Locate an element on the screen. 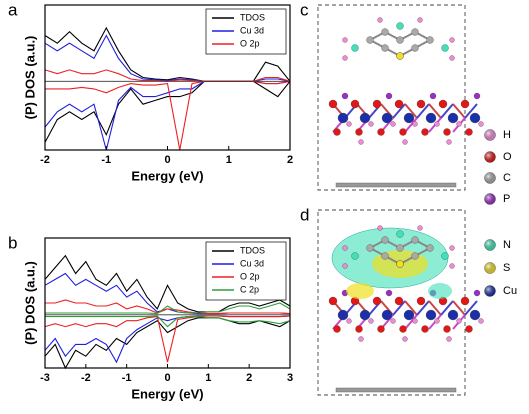 This screenshot has width=529, height=414. panel-label: a is located at coordinates (13, 9).